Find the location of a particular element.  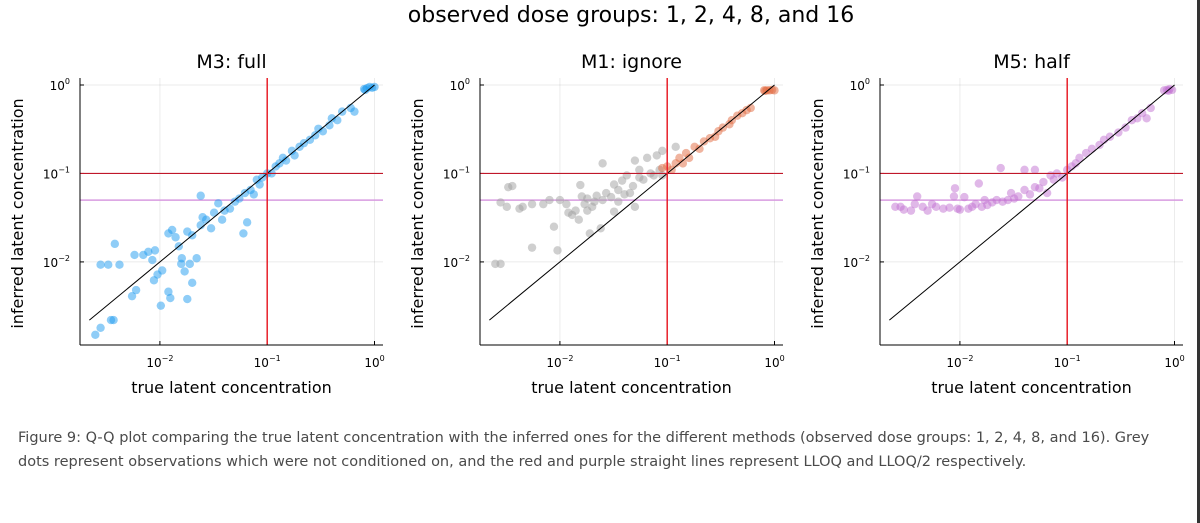

y-tick-label: 10⁻² is located at coordinates (856, 262).